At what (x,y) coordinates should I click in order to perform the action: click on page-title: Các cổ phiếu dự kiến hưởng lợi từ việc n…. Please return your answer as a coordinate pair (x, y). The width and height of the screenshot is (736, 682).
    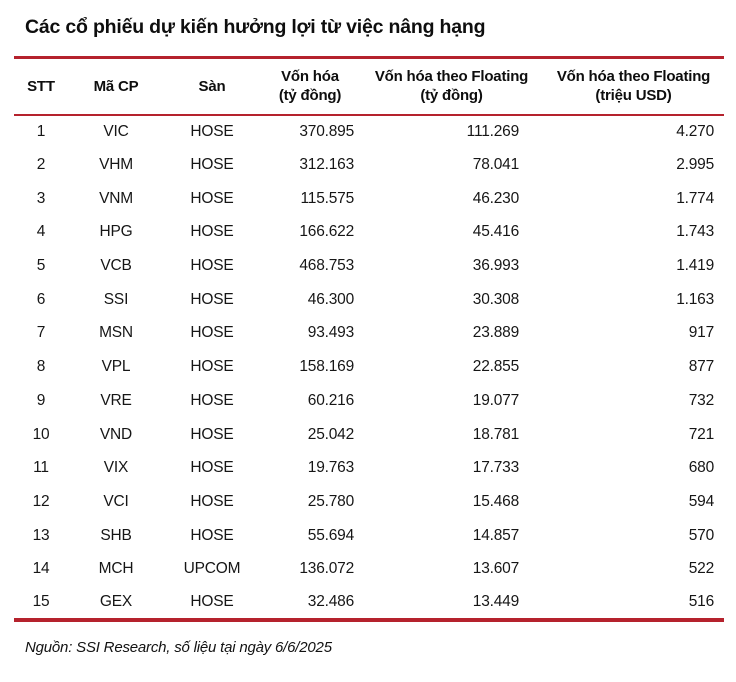
    Looking at the image, I should click on (255, 27).